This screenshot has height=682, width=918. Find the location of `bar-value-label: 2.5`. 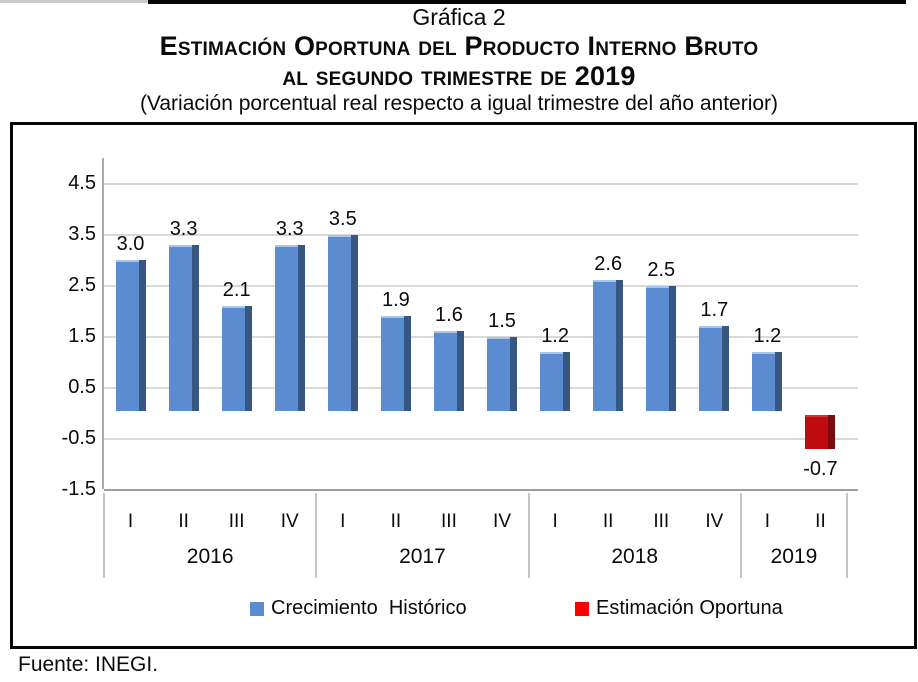

bar-value-label: 2.5 is located at coordinates (661, 269).